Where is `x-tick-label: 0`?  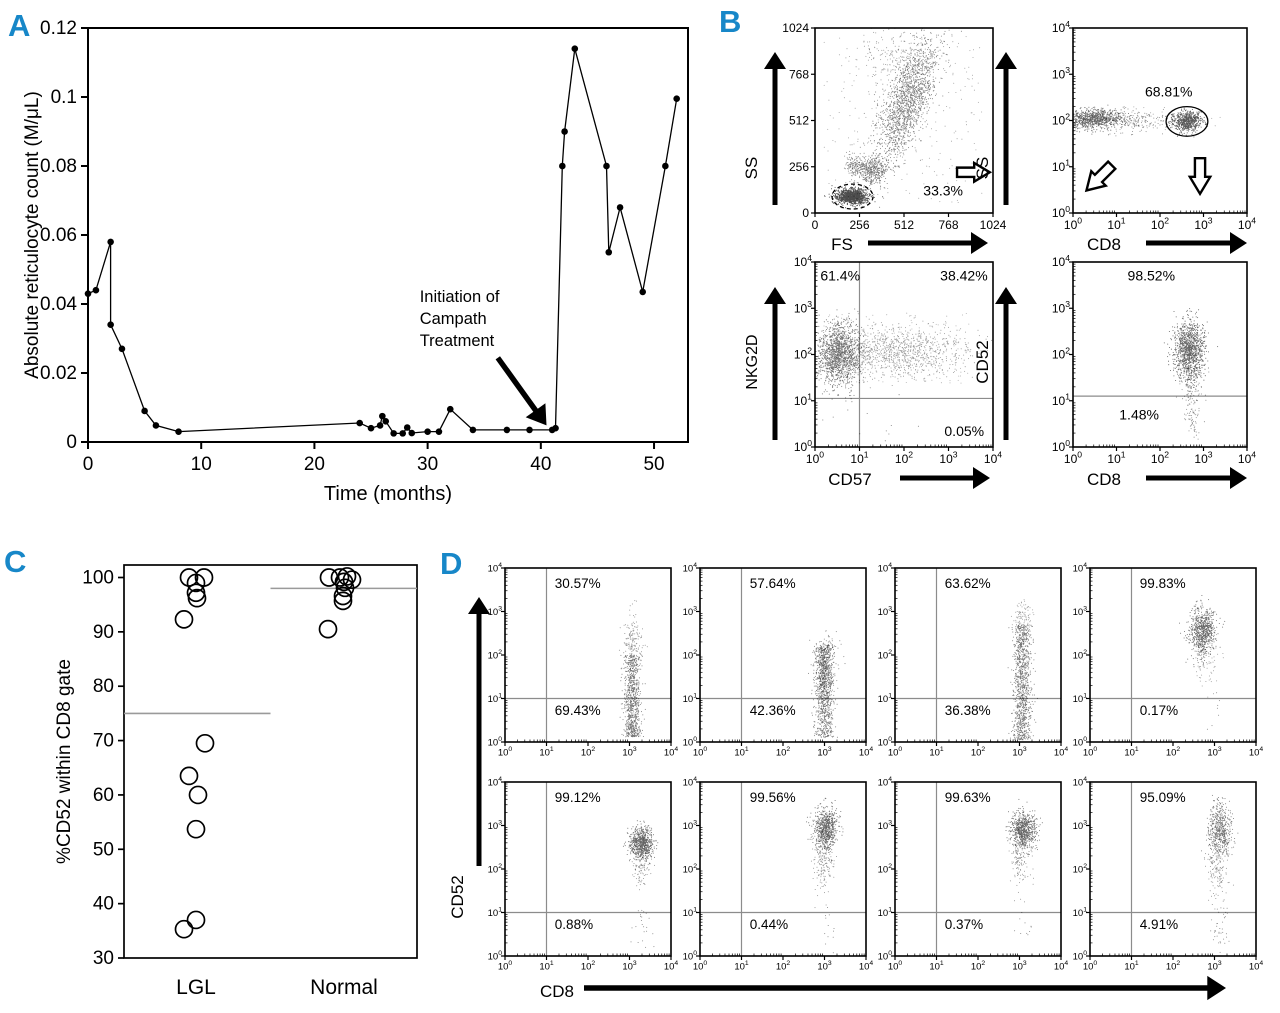
x-tick-label: 0 is located at coordinates (88, 464).